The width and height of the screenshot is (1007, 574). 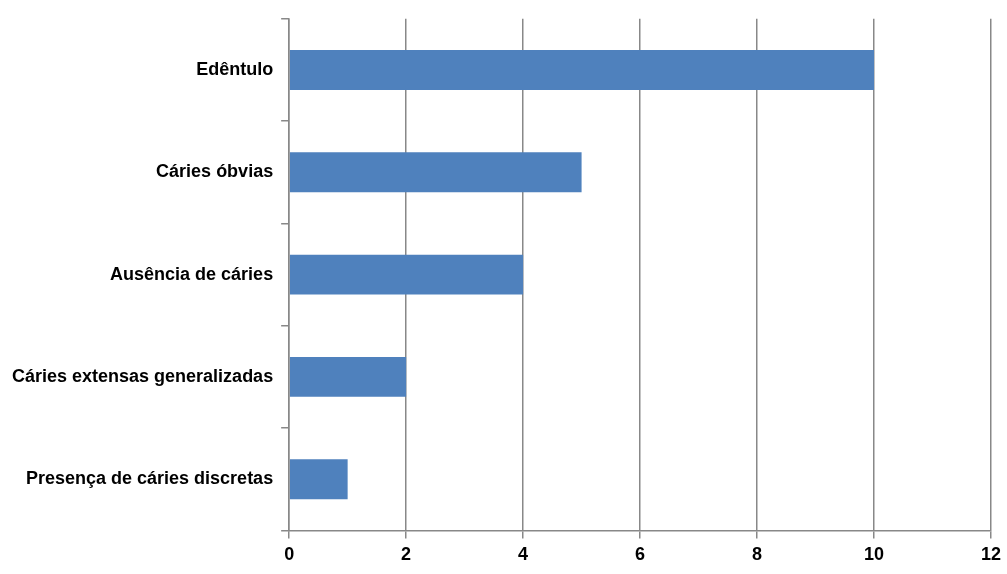 What do you see at coordinates (874, 554) in the screenshot?
I see `x-tick-label: 10` at bounding box center [874, 554].